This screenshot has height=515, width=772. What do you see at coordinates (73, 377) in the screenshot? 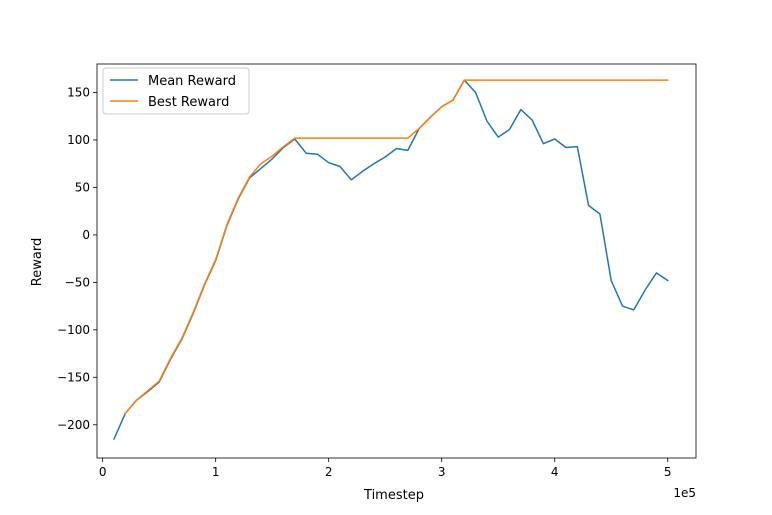
I see `y-tick-label: −150` at bounding box center [73, 377].